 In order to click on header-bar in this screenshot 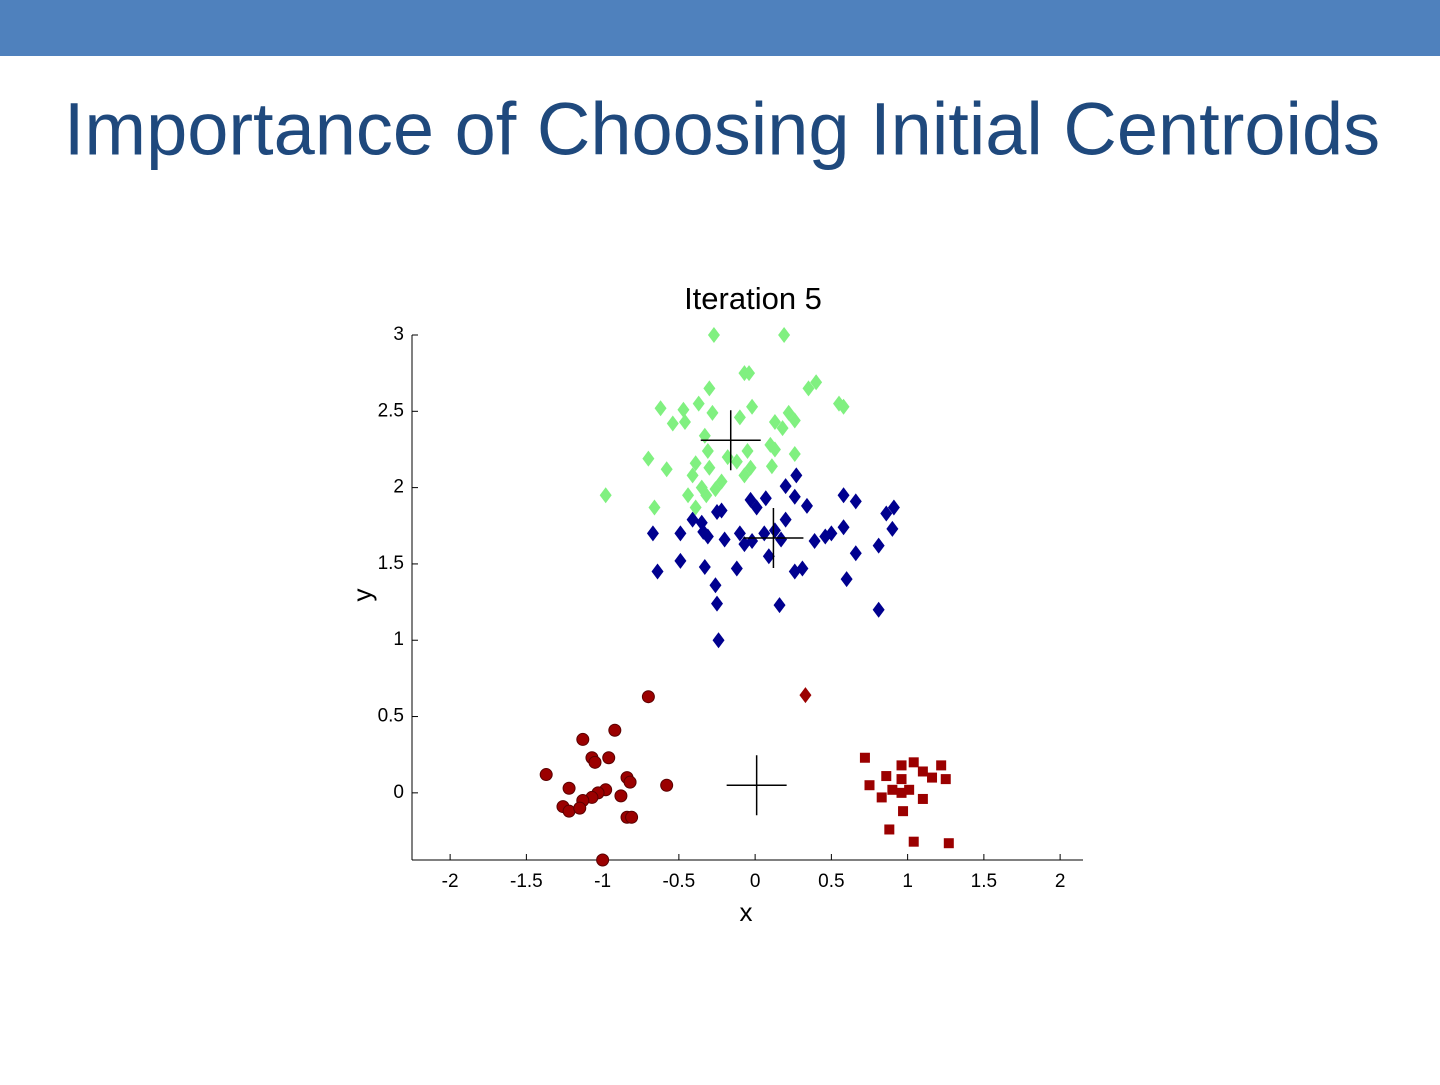, I will do `click(720, 28)`.